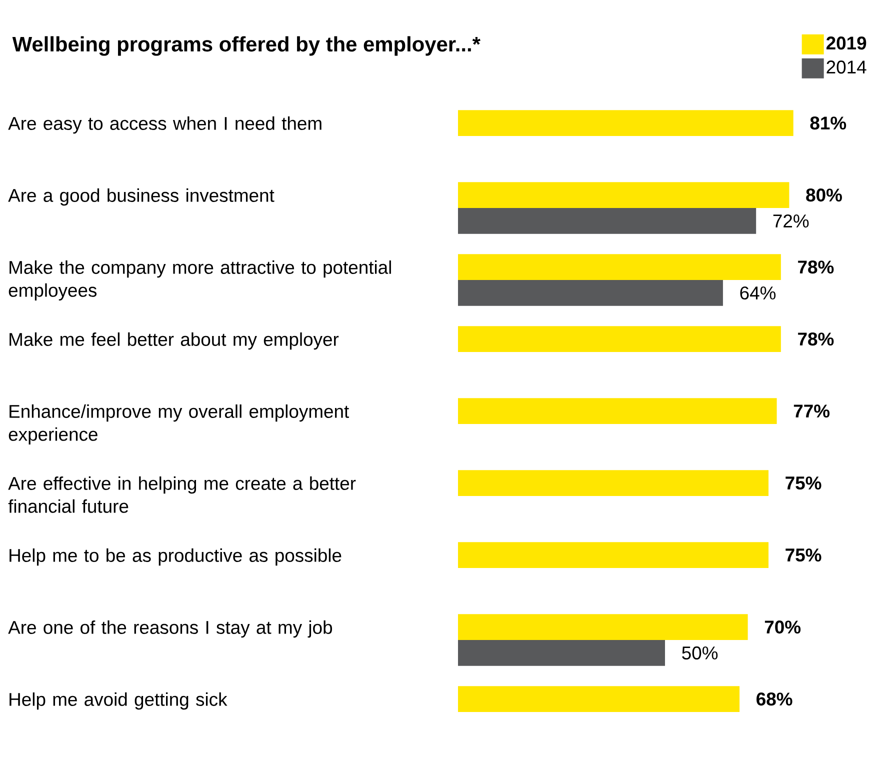 The image size is (886, 772). Describe the element at coordinates (782, 627) in the screenshot. I see `data-label: 70%` at that location.